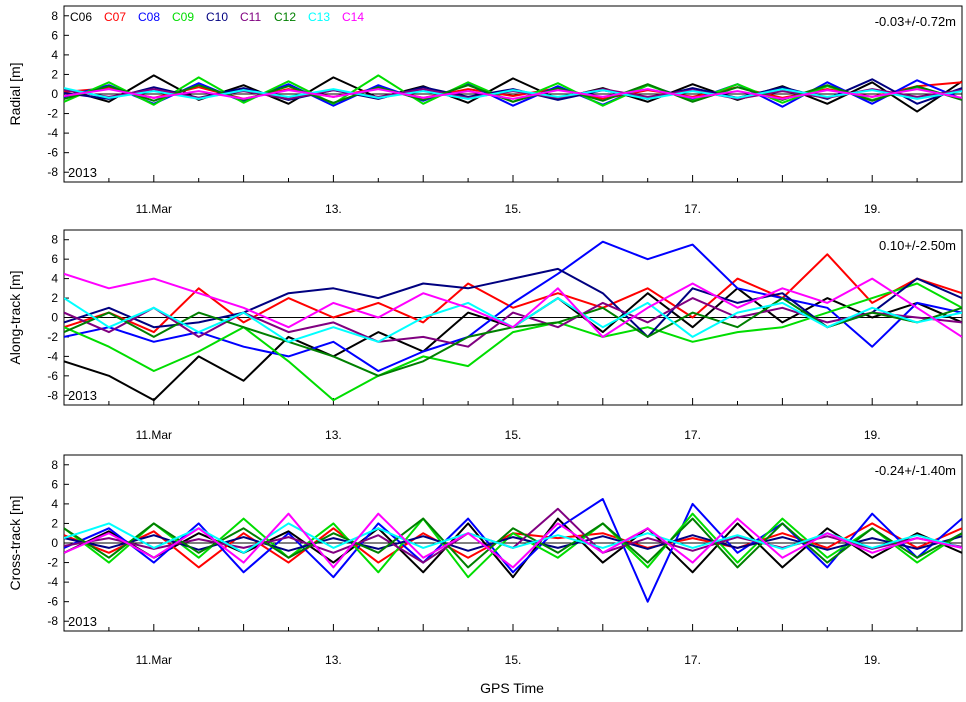 This screenshot has height=702, width=966. I want to click on stat-annotation: -0.03+/-0.72m, so click(915, 21).